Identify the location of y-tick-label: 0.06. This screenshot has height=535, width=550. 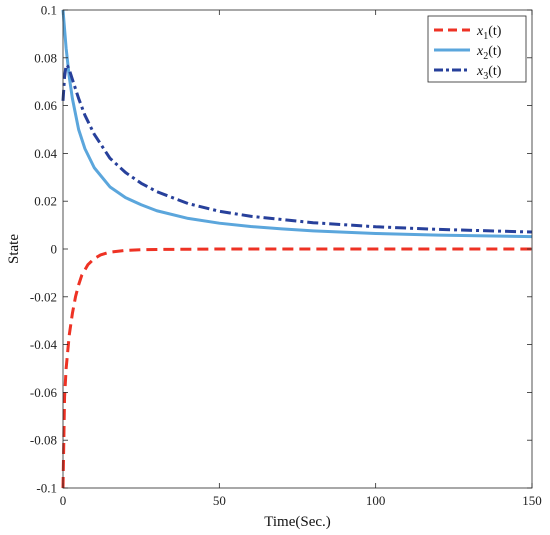
(45, 105).